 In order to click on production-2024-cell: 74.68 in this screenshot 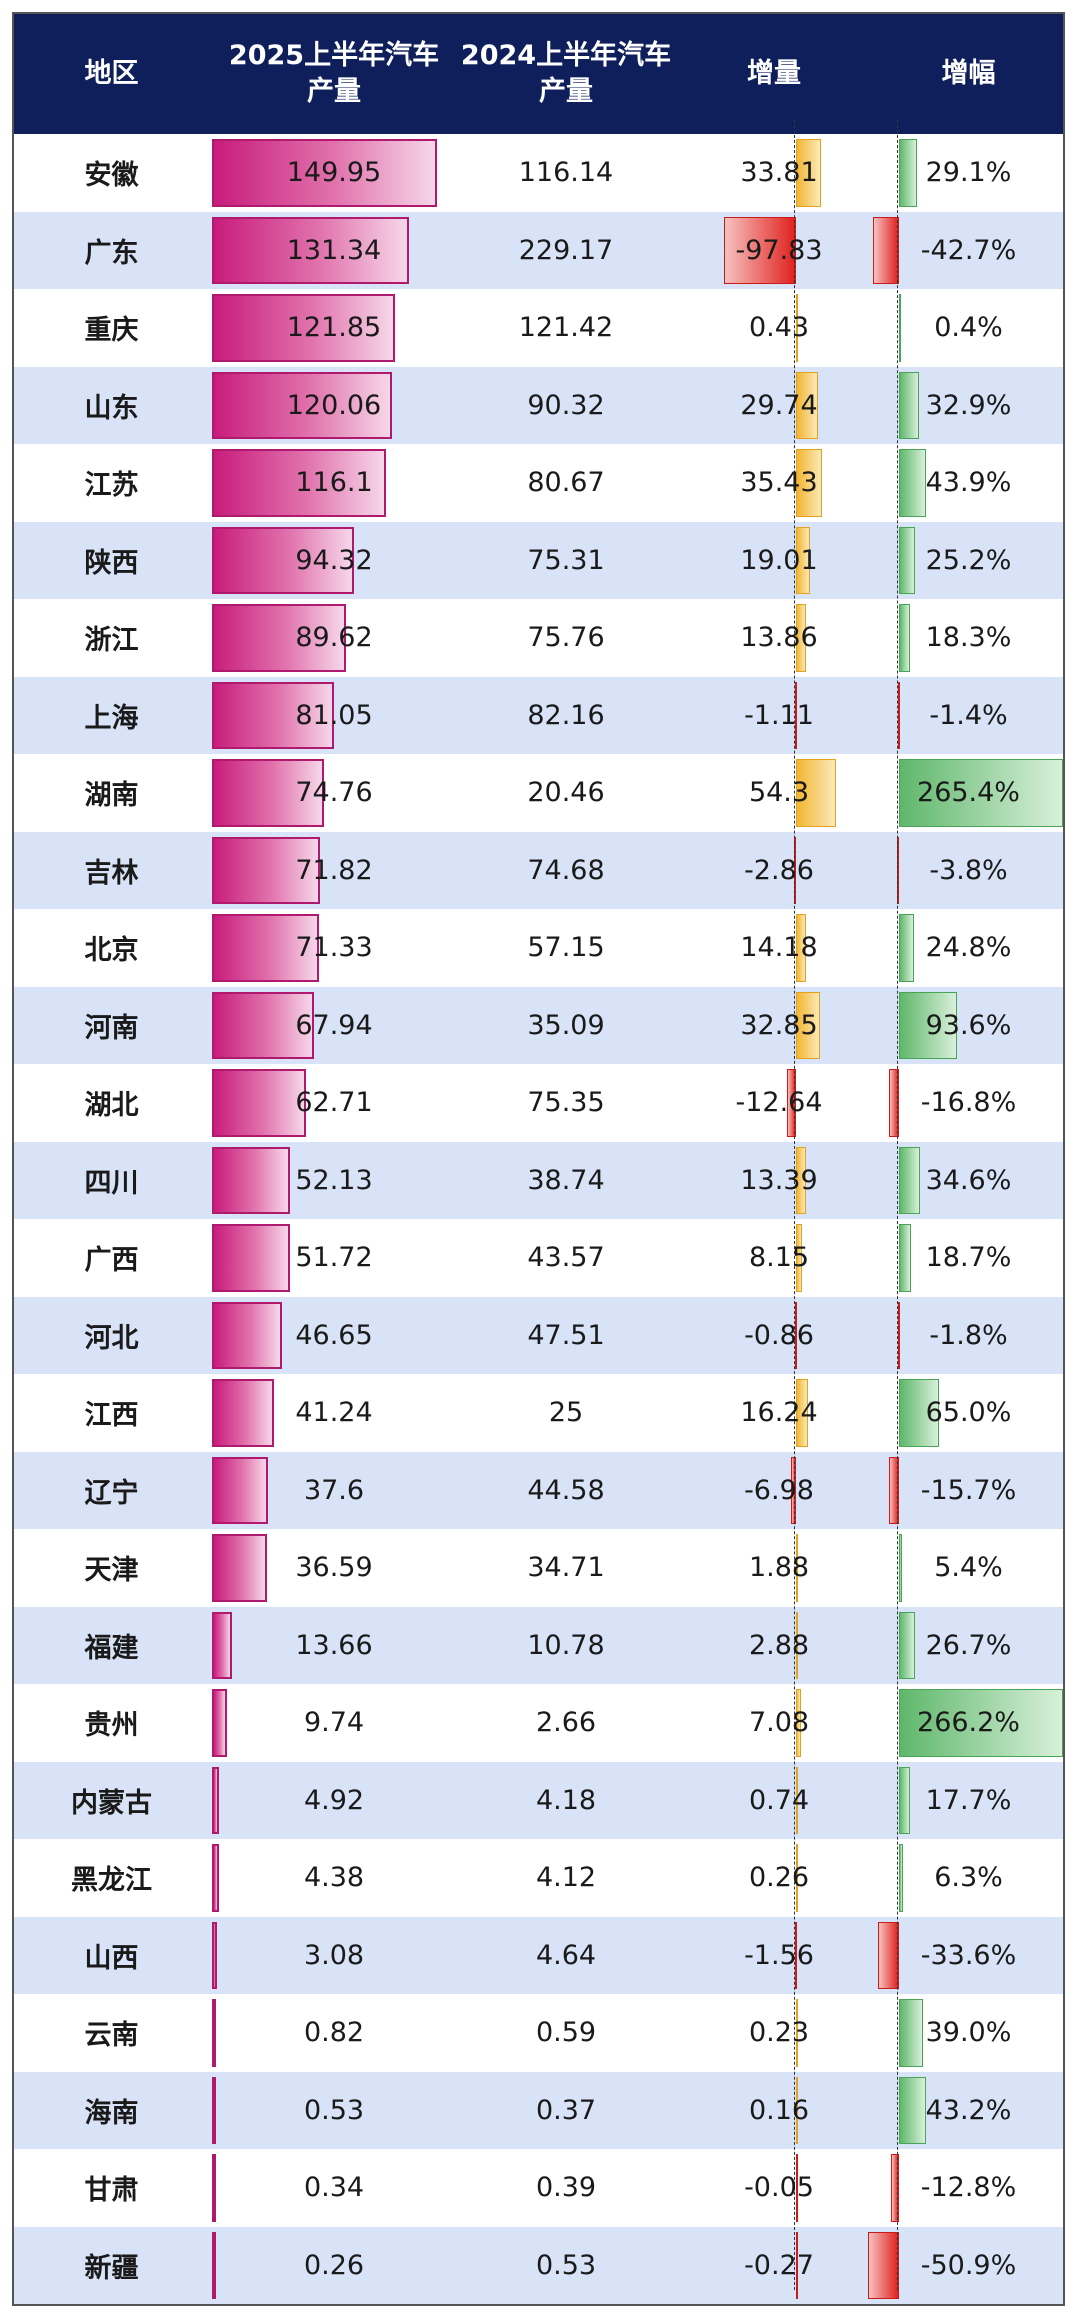, I will do `click(566, 871)`.